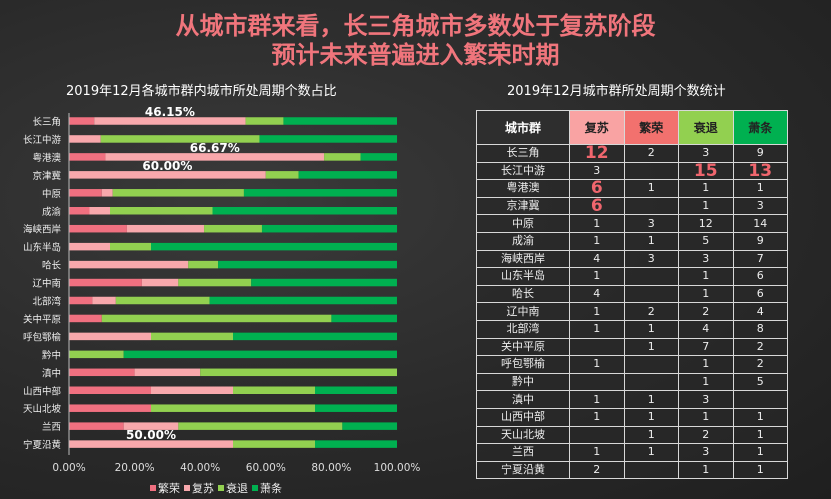 The image size is (831, 499). I want to click on legend-label: 复苏, so click(203, 488).